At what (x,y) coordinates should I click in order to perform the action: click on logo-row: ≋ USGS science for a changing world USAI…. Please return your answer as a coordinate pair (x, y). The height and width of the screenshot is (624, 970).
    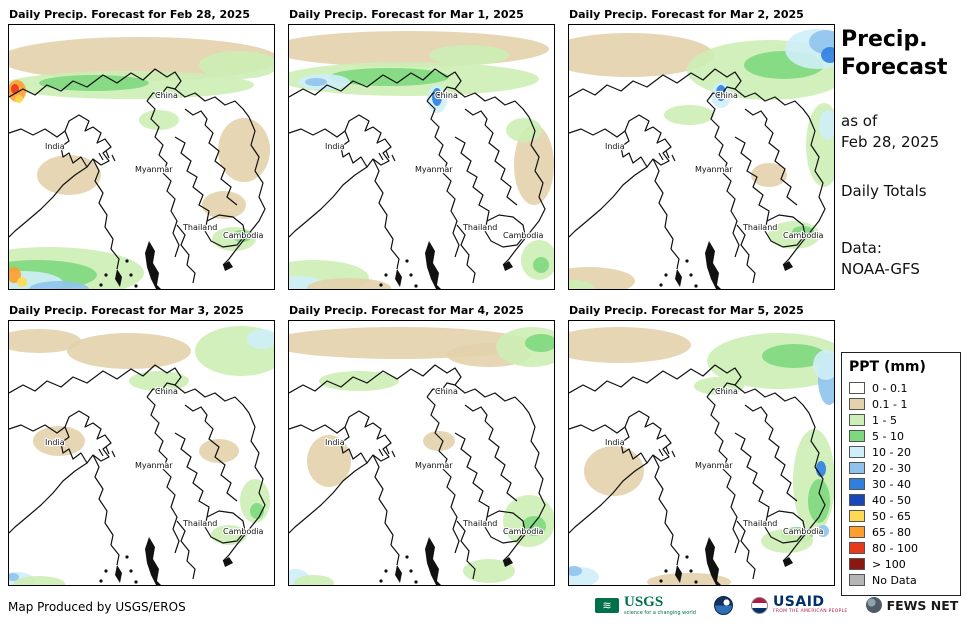
    Looking at the image, I should click on (776, 605).